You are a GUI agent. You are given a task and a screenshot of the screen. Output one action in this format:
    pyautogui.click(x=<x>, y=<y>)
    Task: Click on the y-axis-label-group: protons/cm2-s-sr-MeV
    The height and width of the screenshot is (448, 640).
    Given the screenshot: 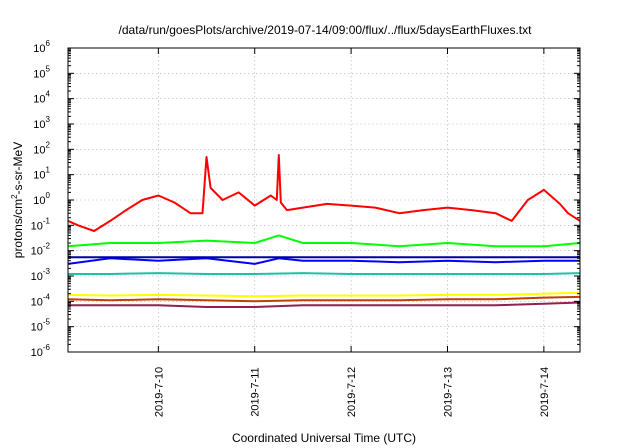 What is the action you would take?
    pyautogui.click(x=17, y=200)
    